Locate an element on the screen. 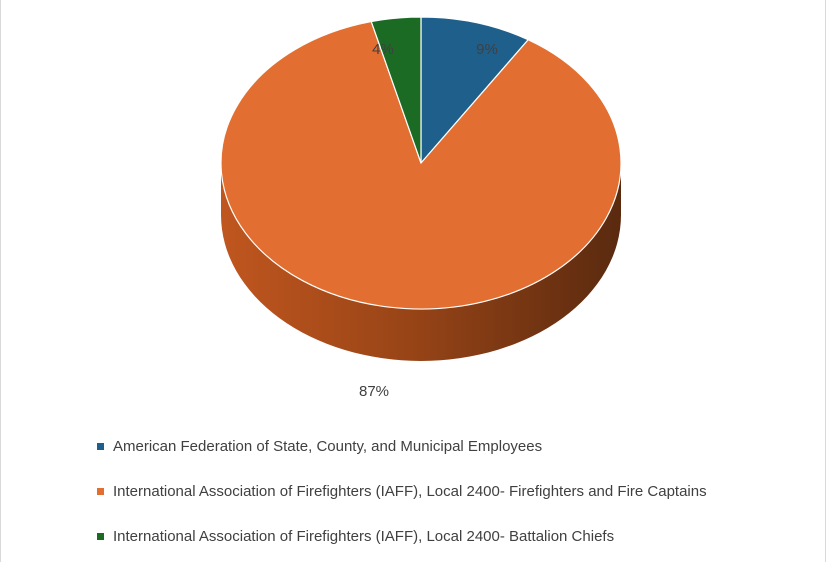 The image size is (826, 569). legend-swatch-afscme is located at coordinates (100, 446).